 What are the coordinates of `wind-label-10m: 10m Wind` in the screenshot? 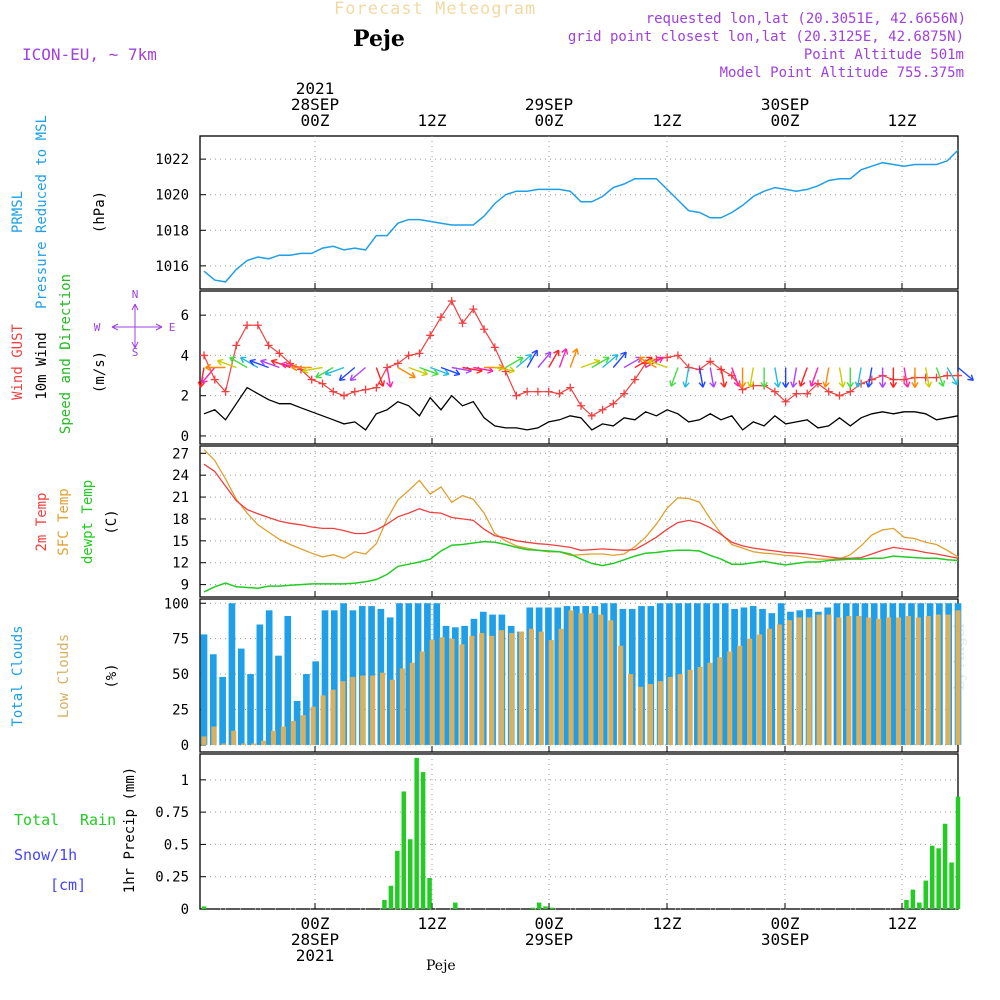 It's located at (42, 365).